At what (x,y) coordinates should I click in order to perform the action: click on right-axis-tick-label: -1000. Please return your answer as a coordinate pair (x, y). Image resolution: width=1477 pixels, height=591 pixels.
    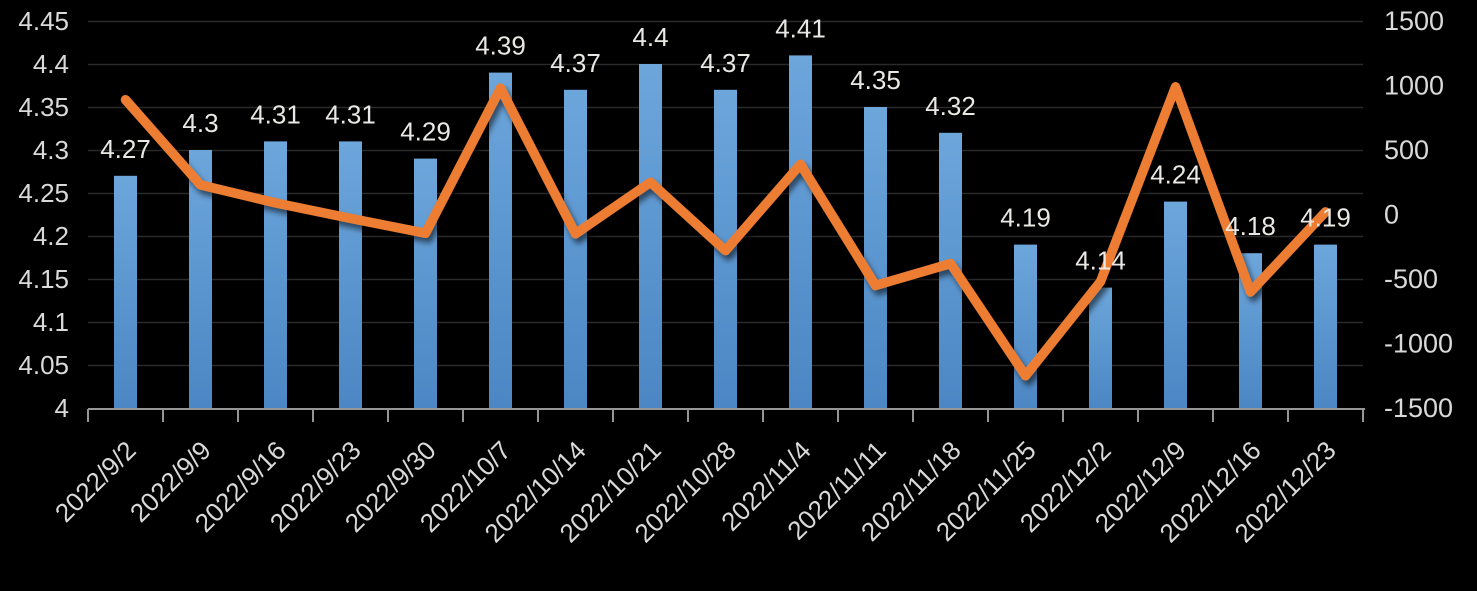
    Looking at the image, I should click on (1418, 344).